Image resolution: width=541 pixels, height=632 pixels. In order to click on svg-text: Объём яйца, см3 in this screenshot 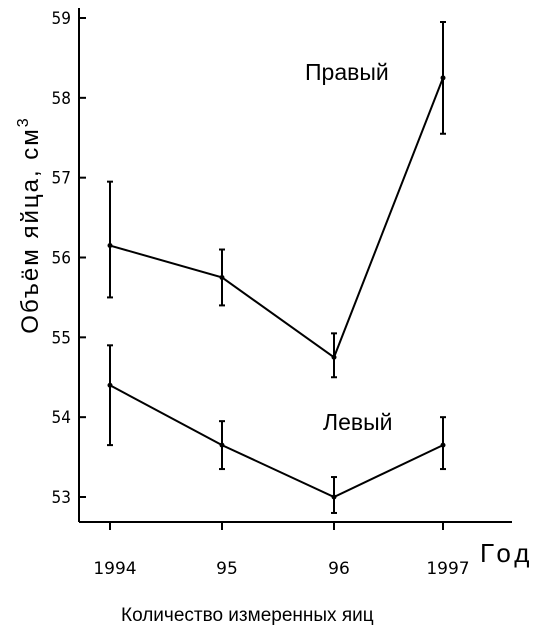, I will do `click(29, 224)`.